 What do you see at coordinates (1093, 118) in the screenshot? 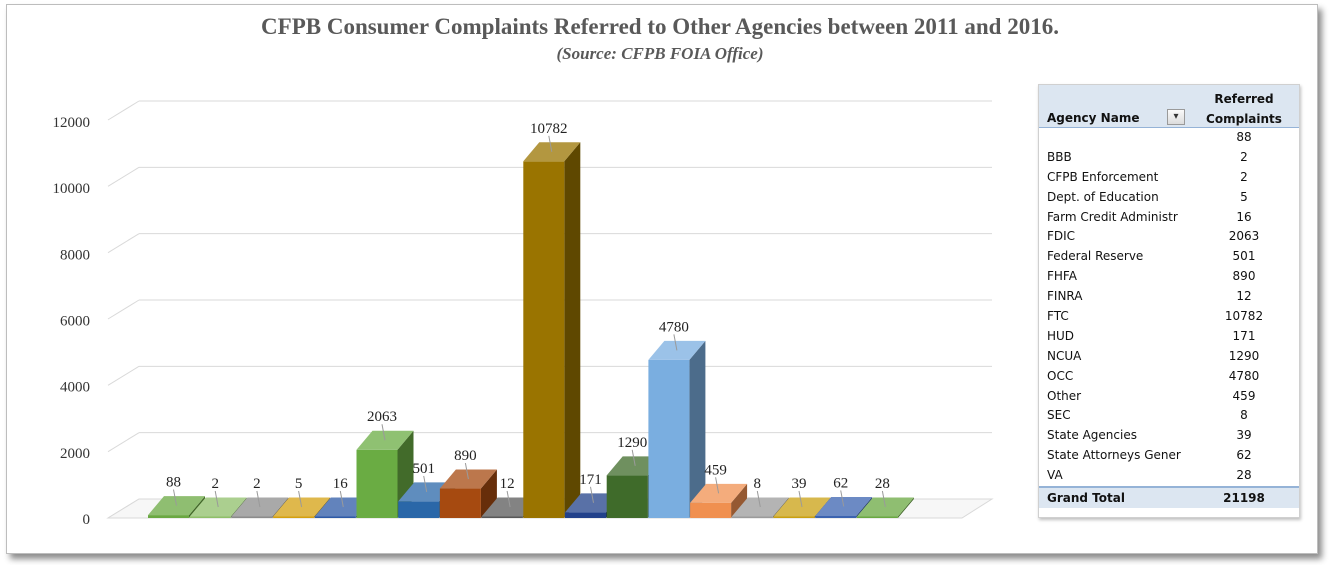
I see `agency-name-header: Agency Name` at bounding box center [1093, 118].